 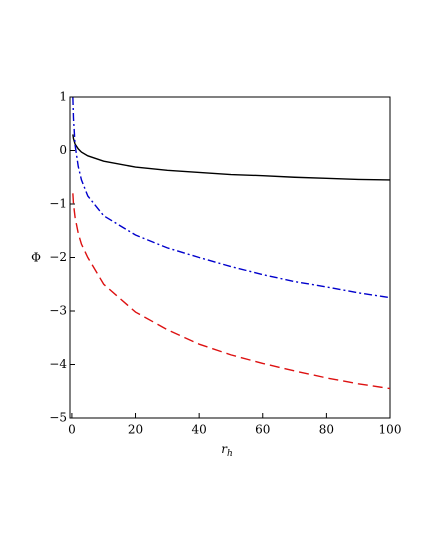 What do you see at coordinates (36, 258) in the screenshot?
I see `y-axis-label: Φ` at bounding box center [36, 258].